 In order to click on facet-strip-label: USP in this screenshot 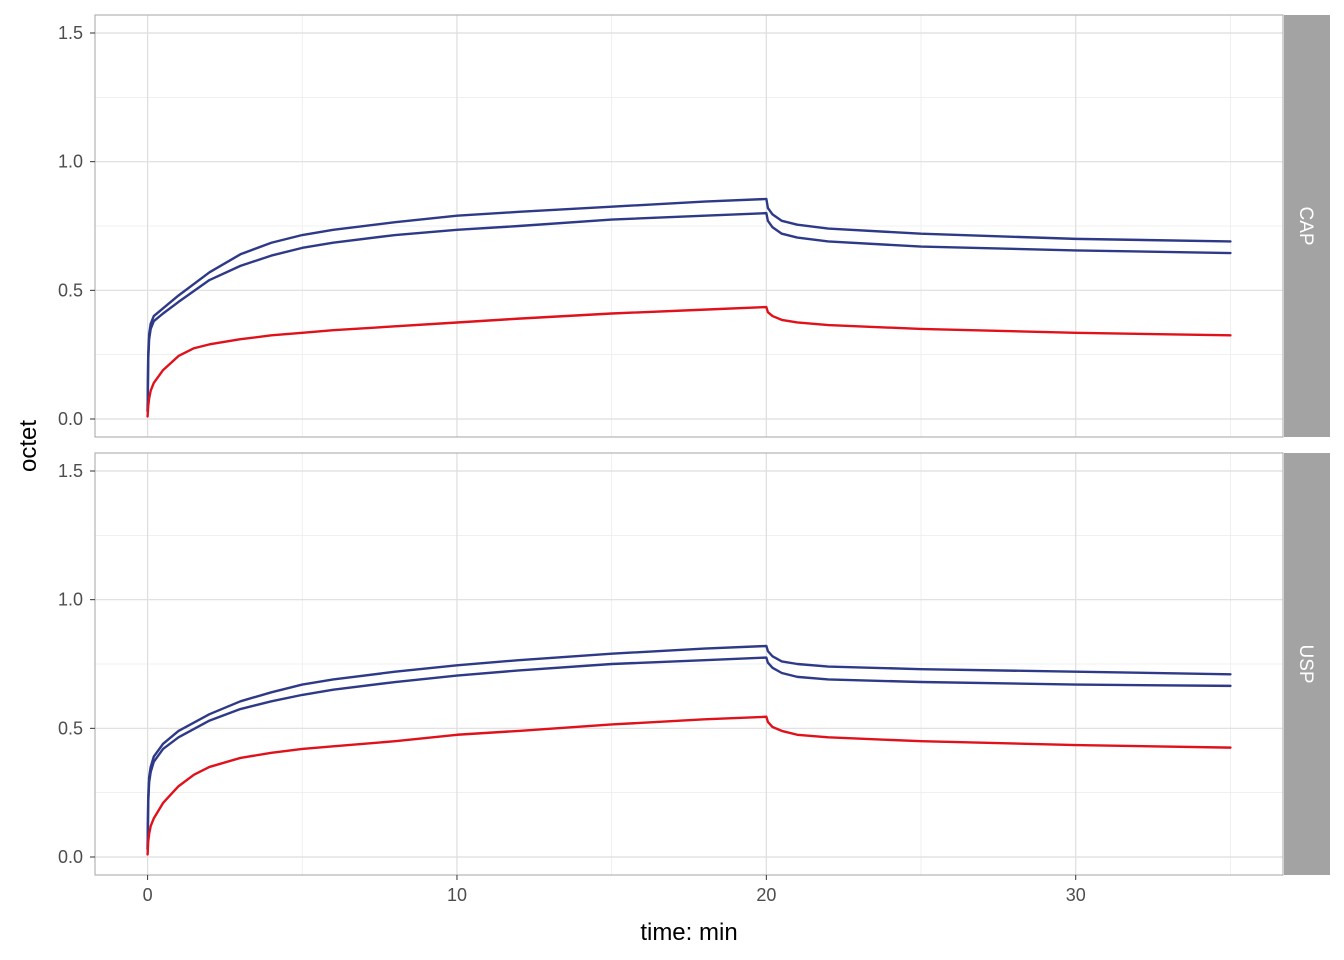, I will do `click(1305, 663)`.